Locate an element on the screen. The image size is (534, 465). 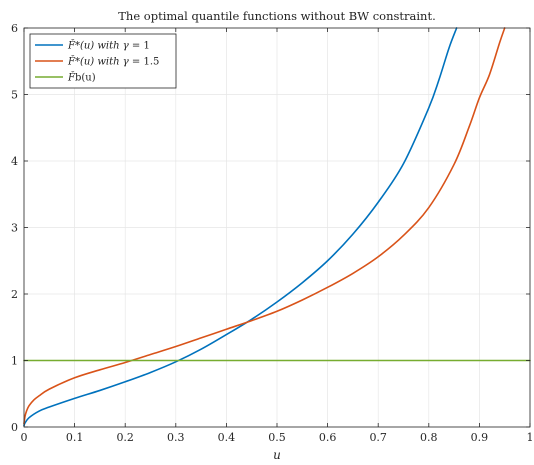
y-tick-label: 1 is located at coordinates (14, 361).